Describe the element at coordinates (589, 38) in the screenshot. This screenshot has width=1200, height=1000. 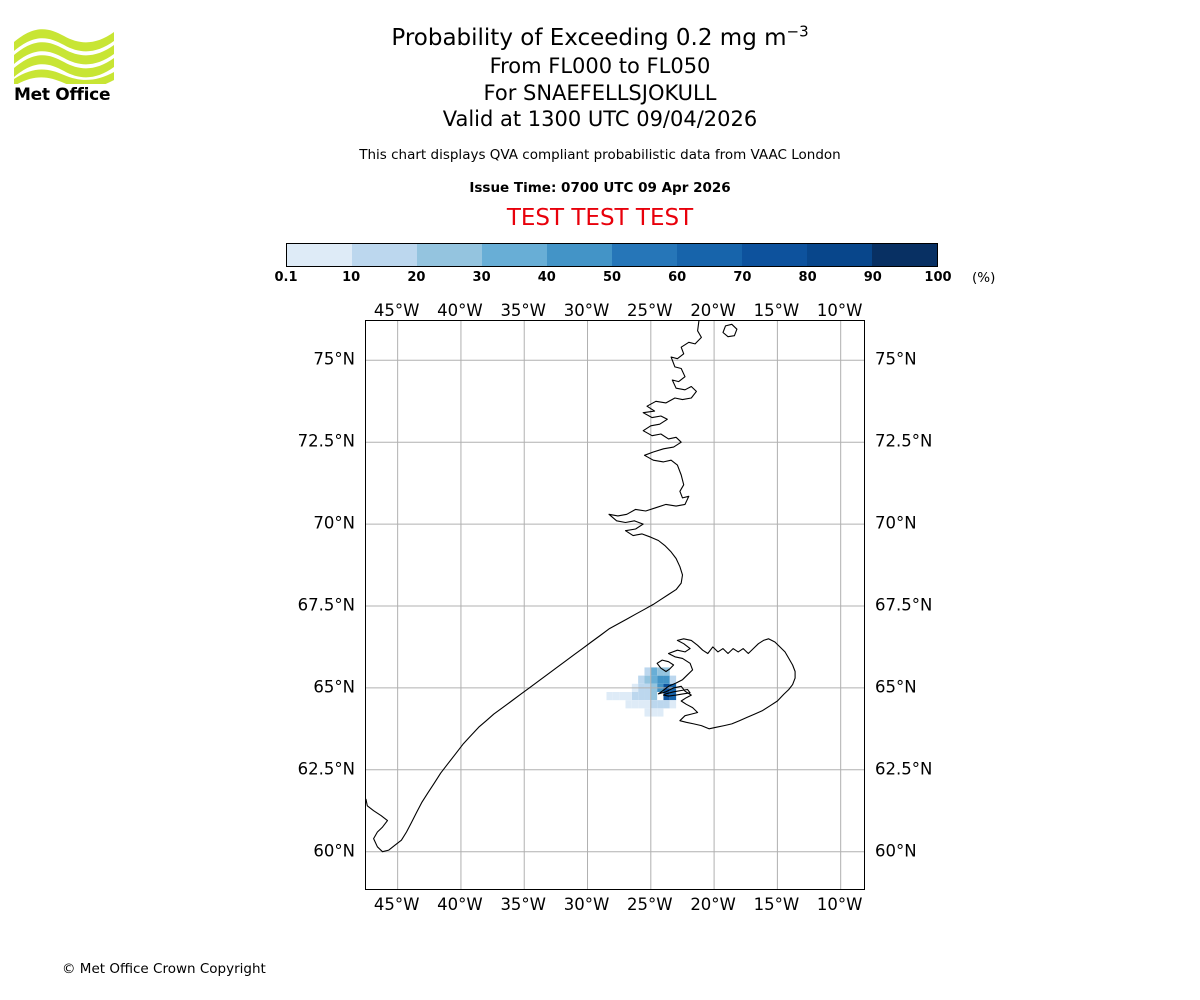
I see `title-text: Probability of Exceeding 0.2 mg m` at that location.